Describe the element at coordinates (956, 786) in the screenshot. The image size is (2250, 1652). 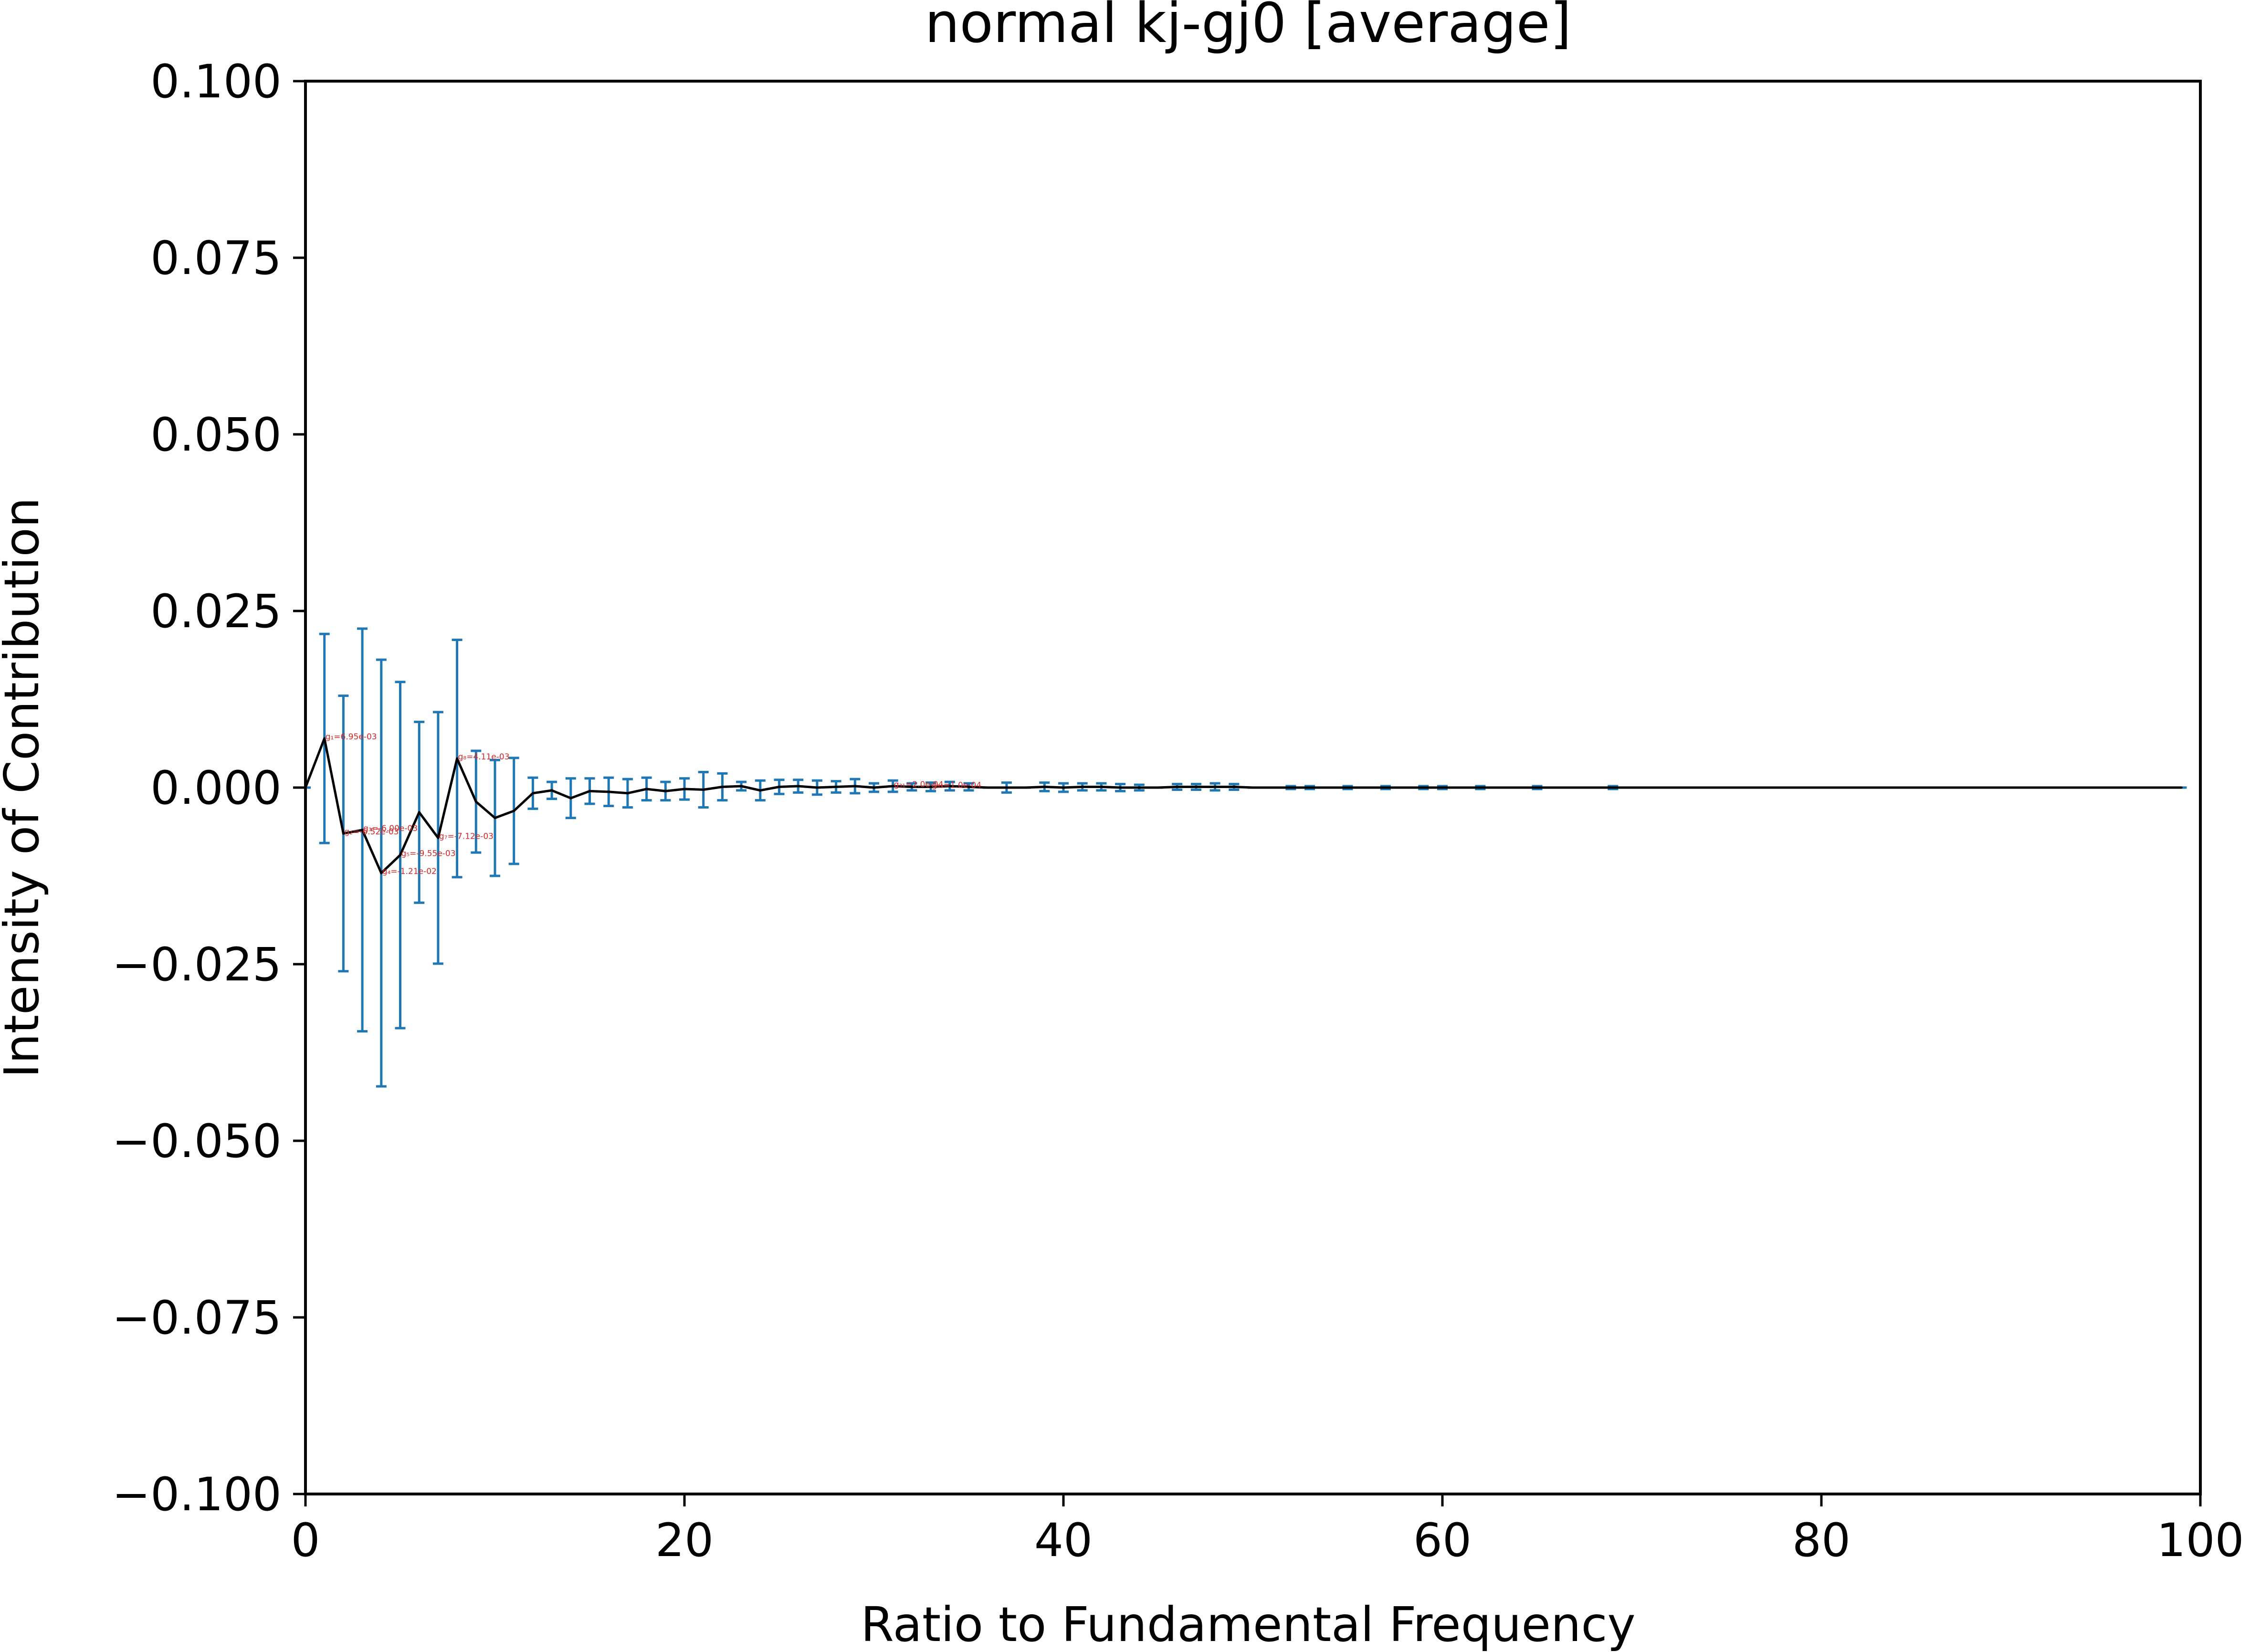
I see `data-annotation: g₃₃=1.0e-04` at that location.